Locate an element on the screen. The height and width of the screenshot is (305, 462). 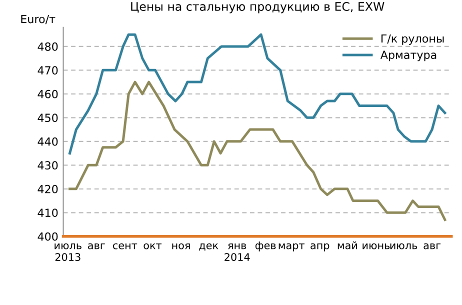
chart-title: Цены на стальную продукцию в ЕС, EXW is located at coordinates (257, 8).